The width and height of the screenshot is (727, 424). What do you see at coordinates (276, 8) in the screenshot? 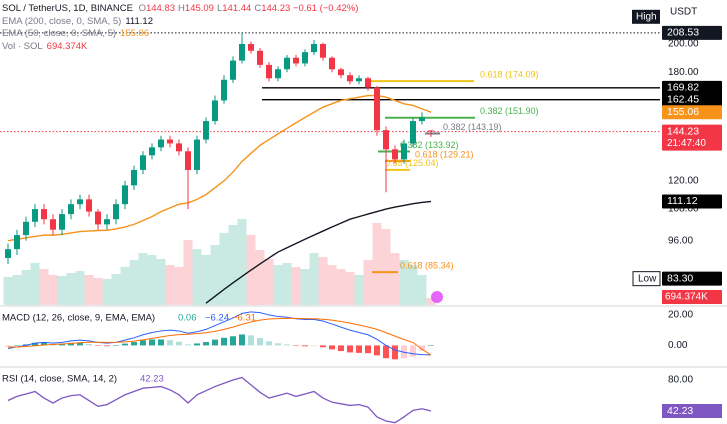
I see `ohlc-value: 144.23` at bounding box center [276, 8].